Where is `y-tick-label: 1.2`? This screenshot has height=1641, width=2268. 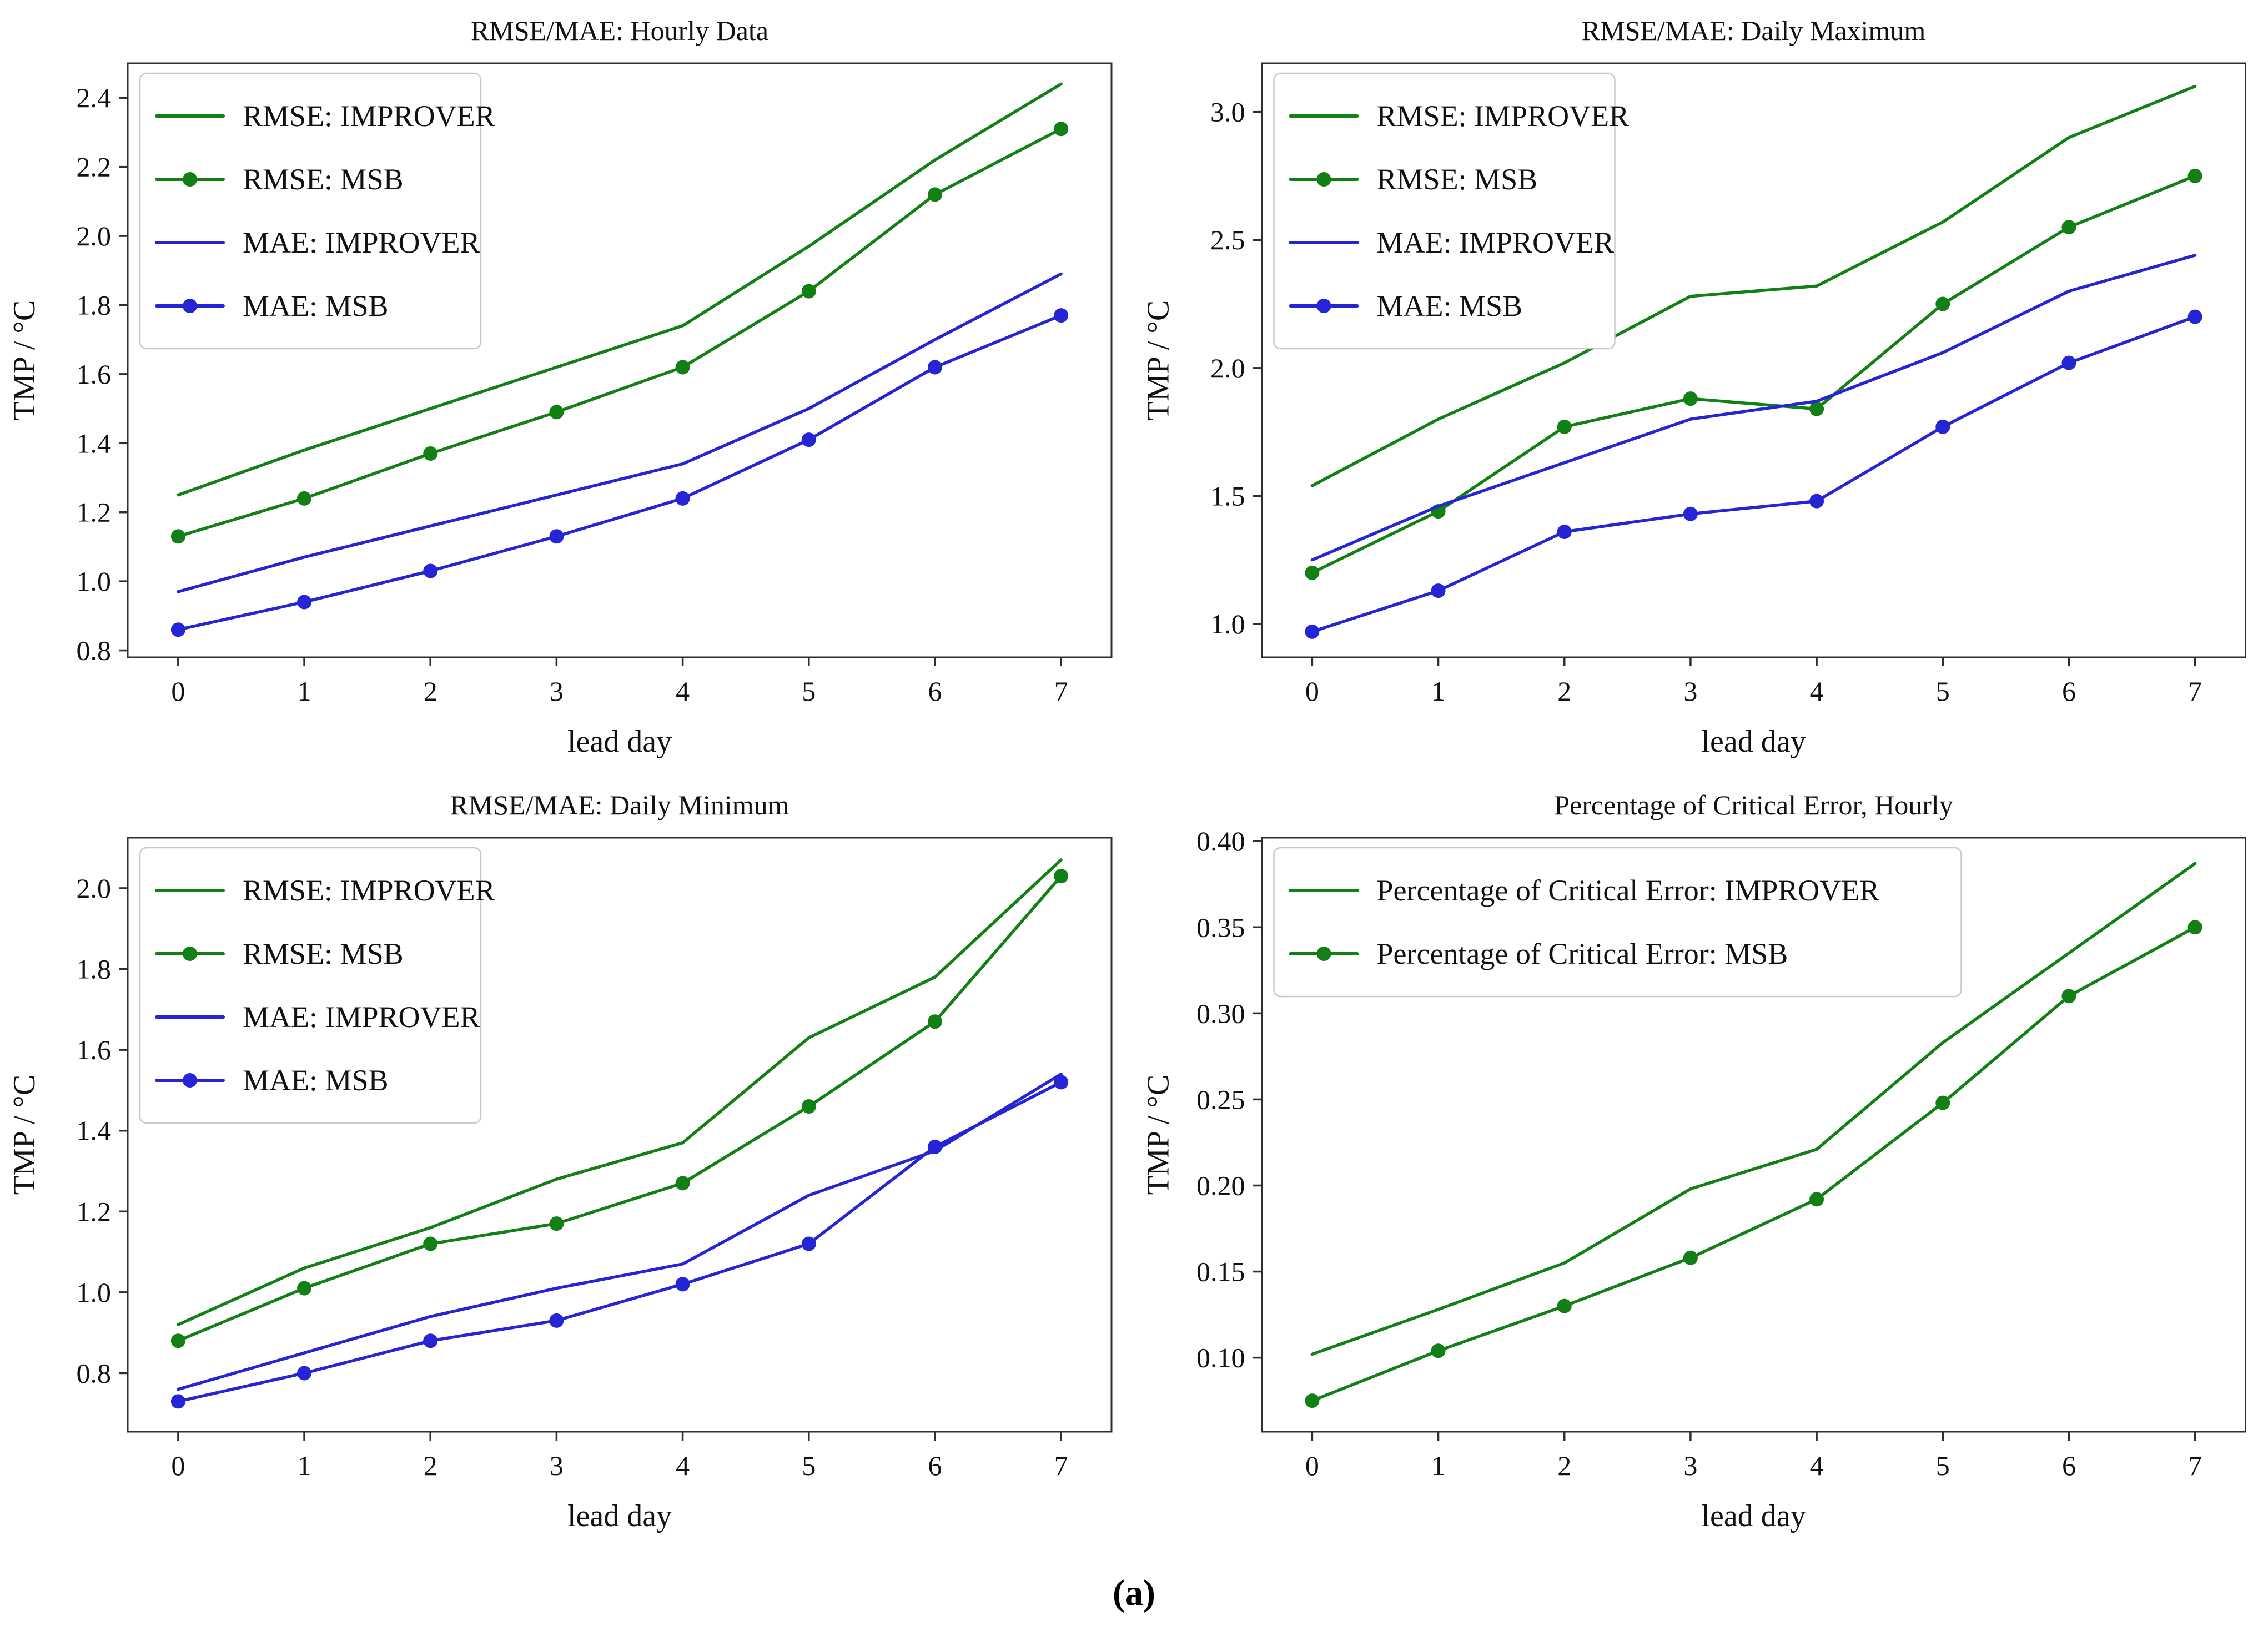
y-tick-label: 1.2 is located at coordinates (94, 1211).